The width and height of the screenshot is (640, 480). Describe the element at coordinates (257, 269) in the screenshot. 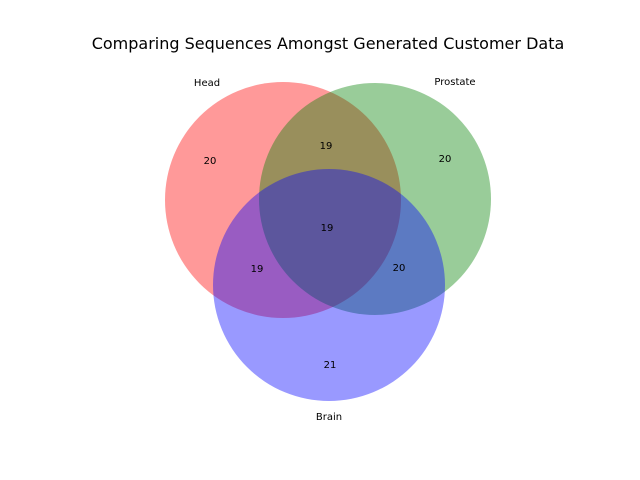

I see `region-label-head-brain: 19` at that location.